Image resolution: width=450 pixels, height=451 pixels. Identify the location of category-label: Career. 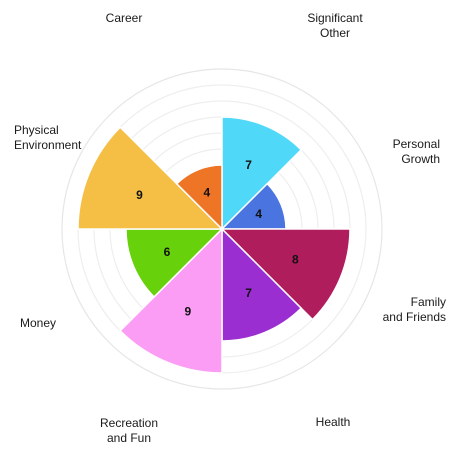
(124, 18).